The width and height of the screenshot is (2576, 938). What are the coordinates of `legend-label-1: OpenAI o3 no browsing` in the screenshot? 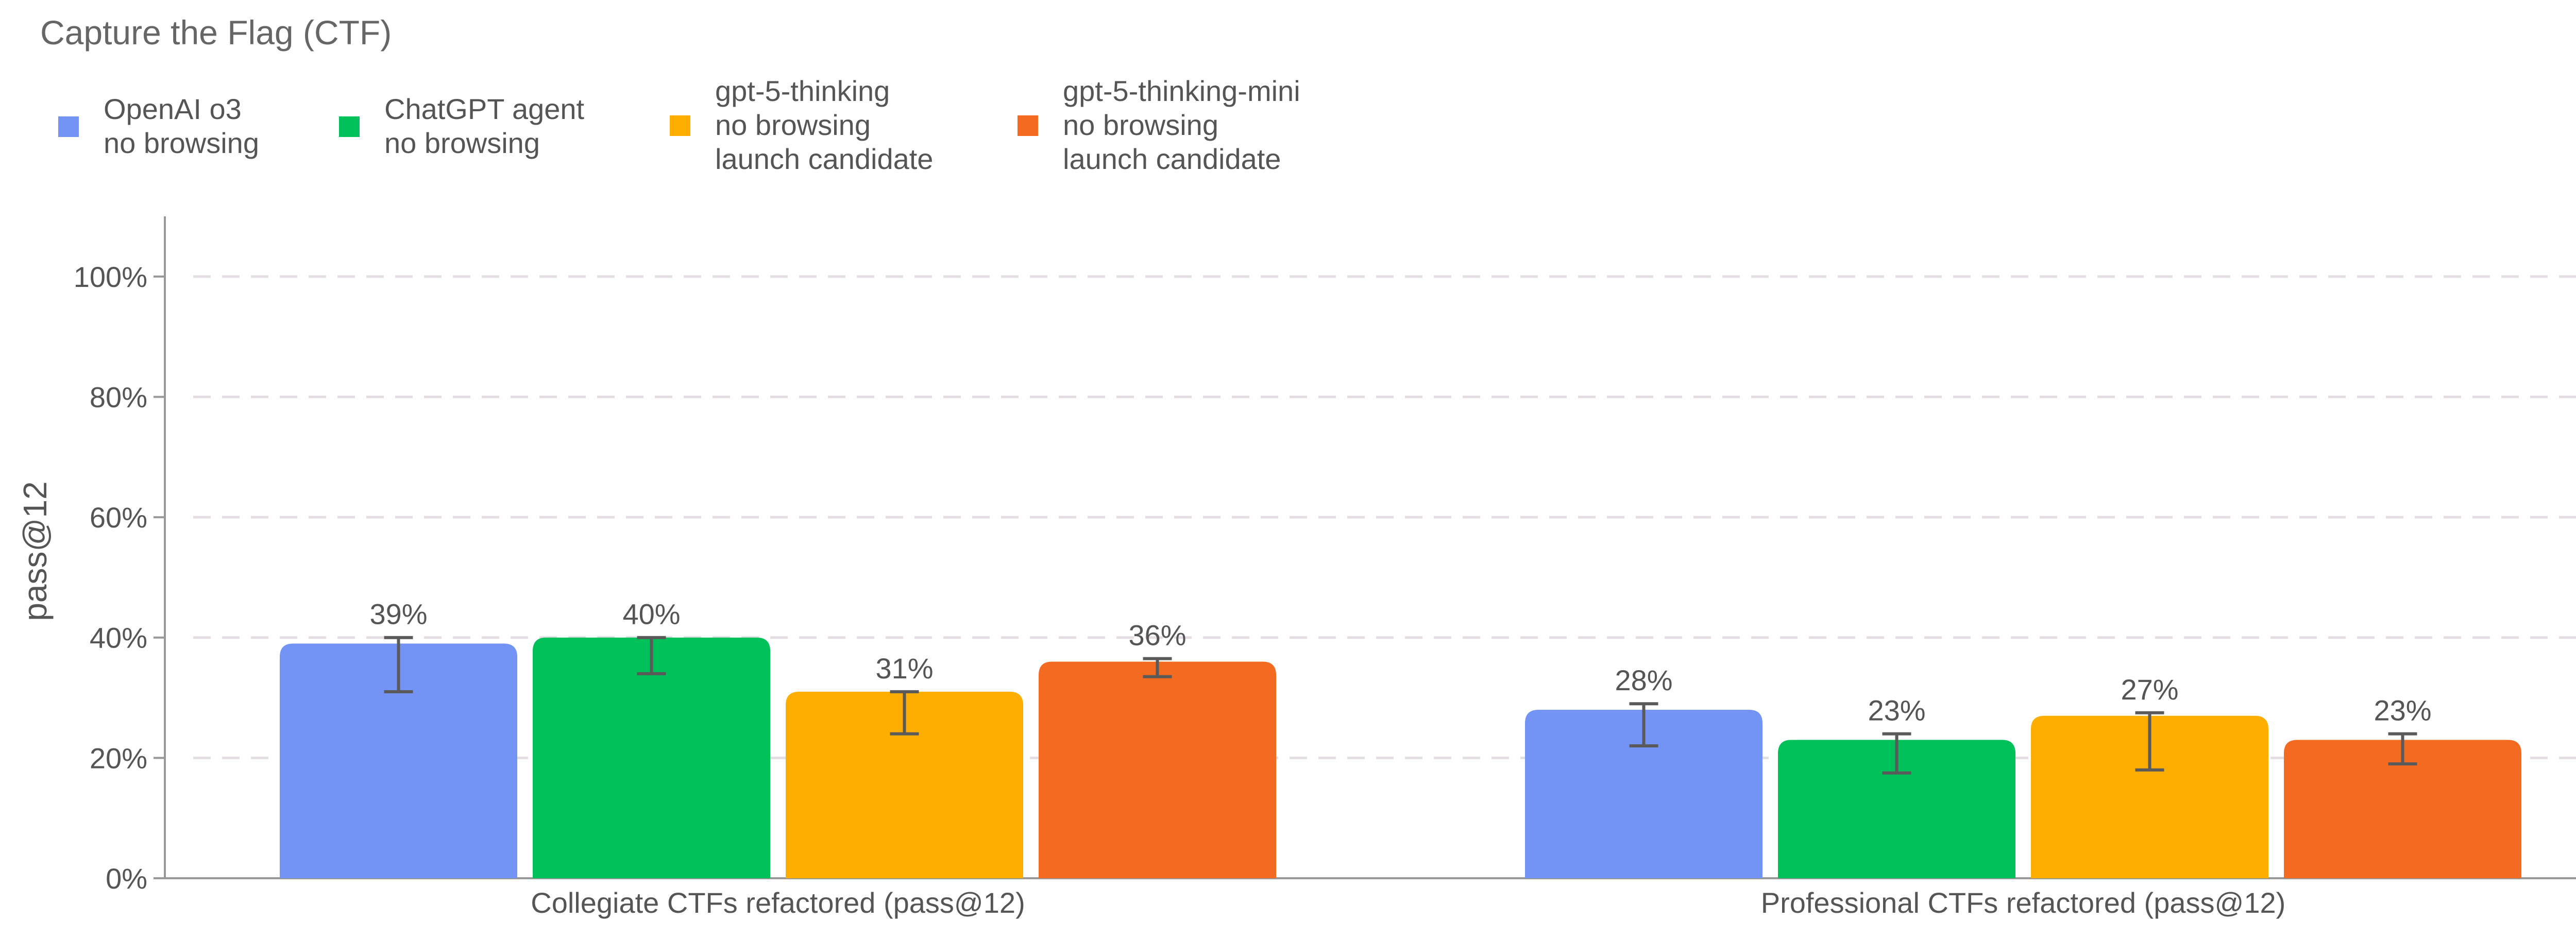 It's located at (181, 126).